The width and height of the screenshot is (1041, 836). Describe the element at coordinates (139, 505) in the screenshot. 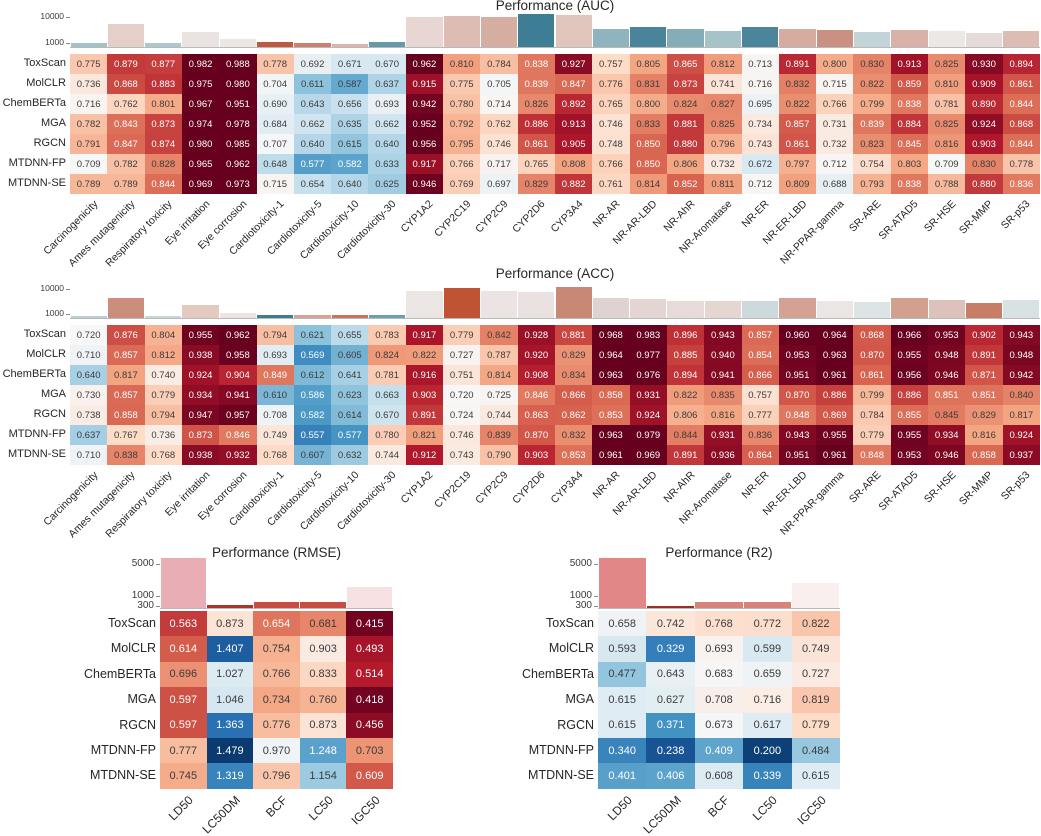

I see `col-label-acc-Respiratory toxicity: Respiratory toxicity` at that location.